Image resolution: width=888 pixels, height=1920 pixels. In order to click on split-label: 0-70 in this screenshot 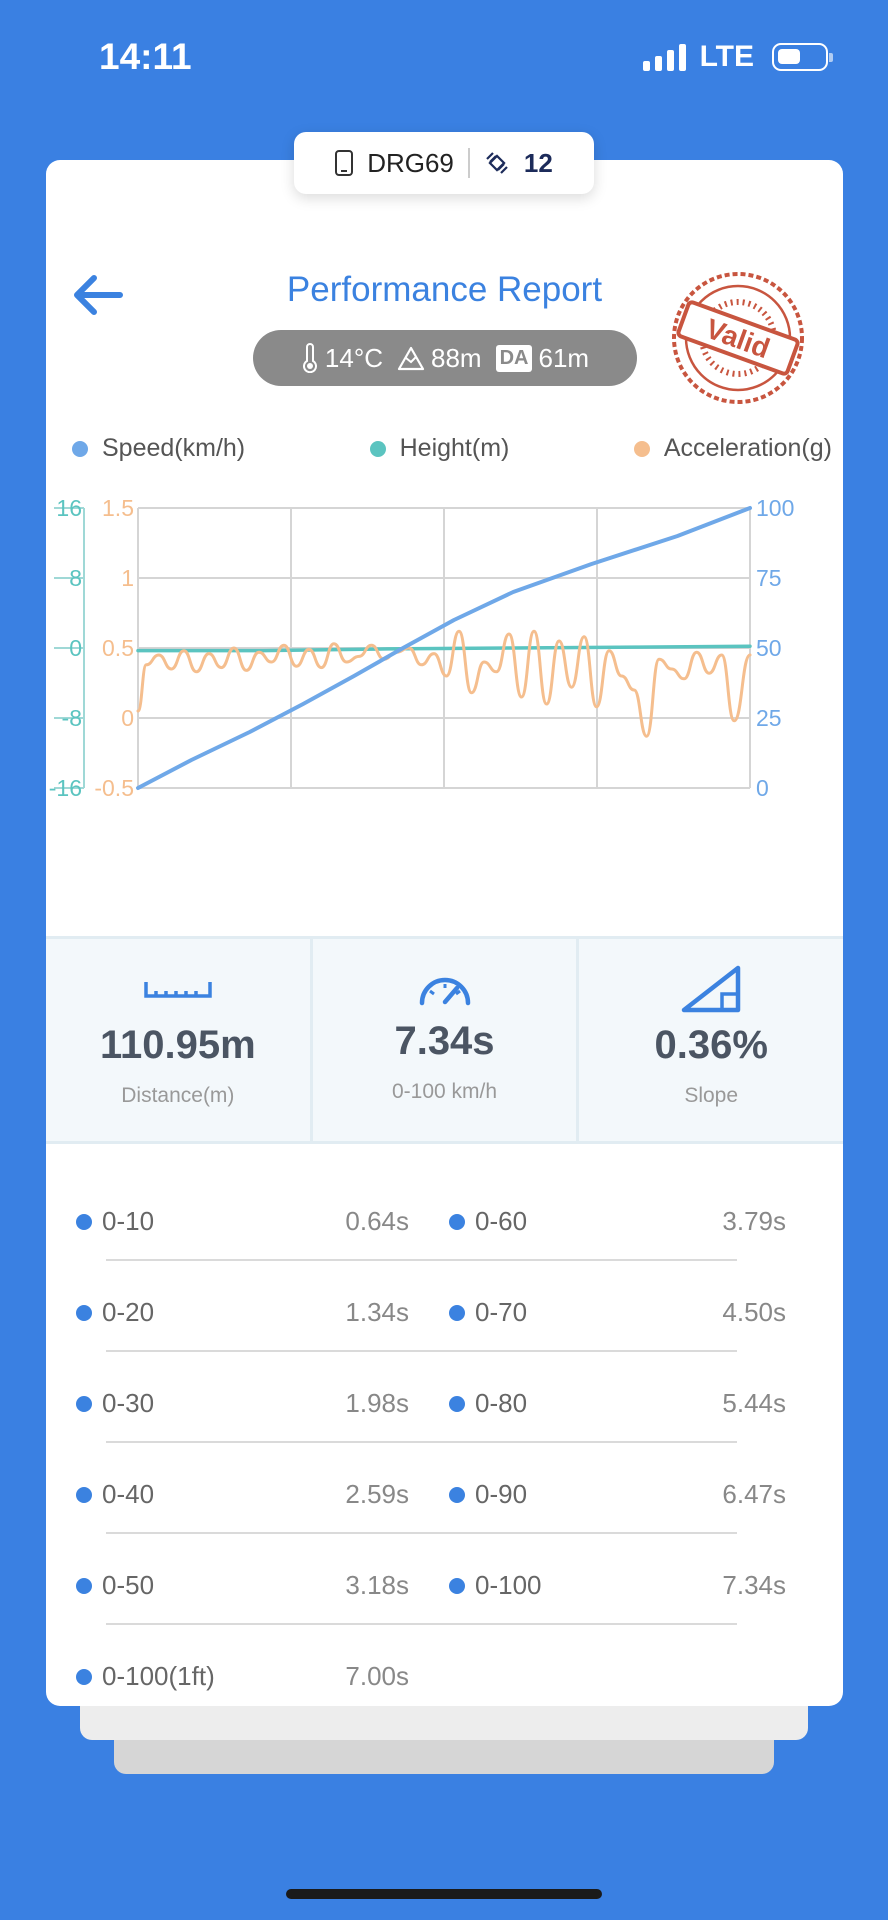, I will do `click(501, 1312)`.